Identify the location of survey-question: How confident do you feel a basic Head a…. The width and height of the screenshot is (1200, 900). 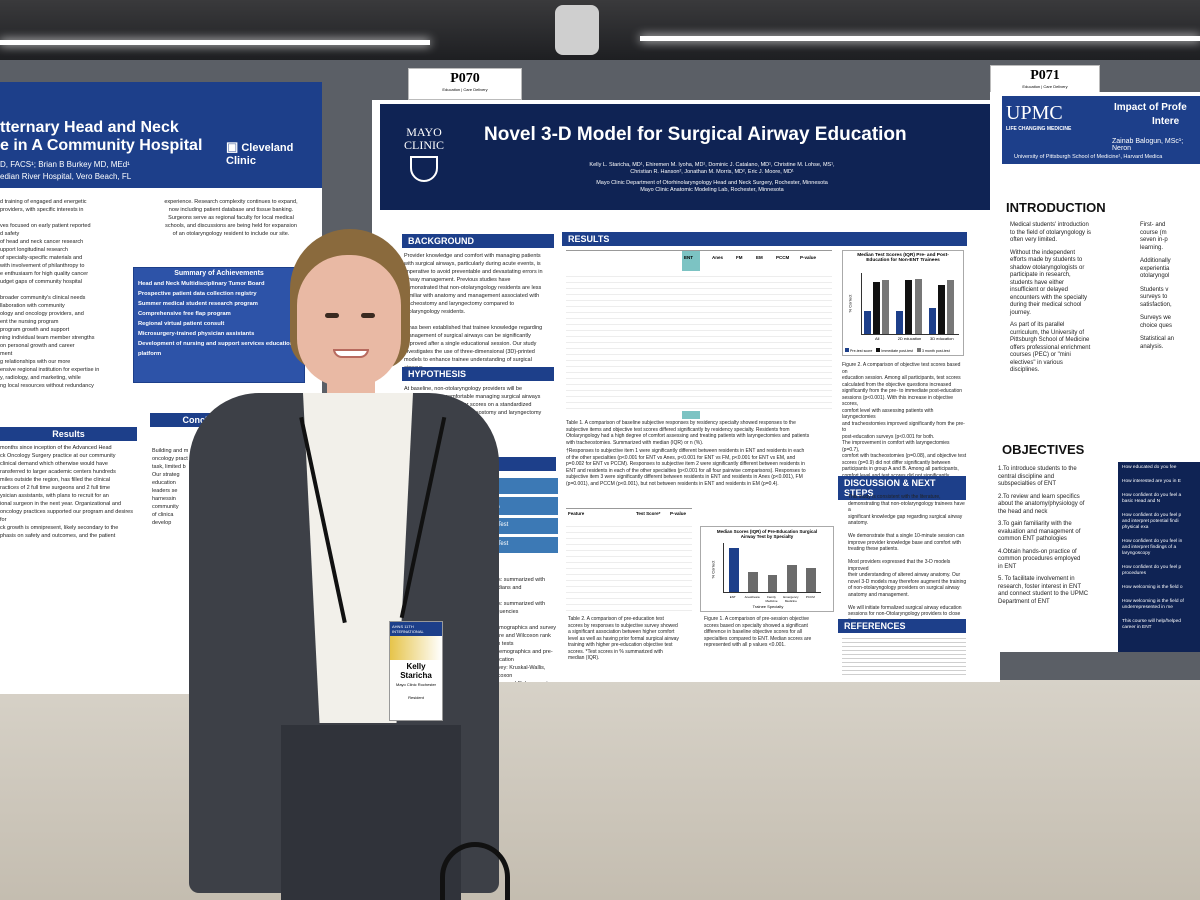
(1152, 498).